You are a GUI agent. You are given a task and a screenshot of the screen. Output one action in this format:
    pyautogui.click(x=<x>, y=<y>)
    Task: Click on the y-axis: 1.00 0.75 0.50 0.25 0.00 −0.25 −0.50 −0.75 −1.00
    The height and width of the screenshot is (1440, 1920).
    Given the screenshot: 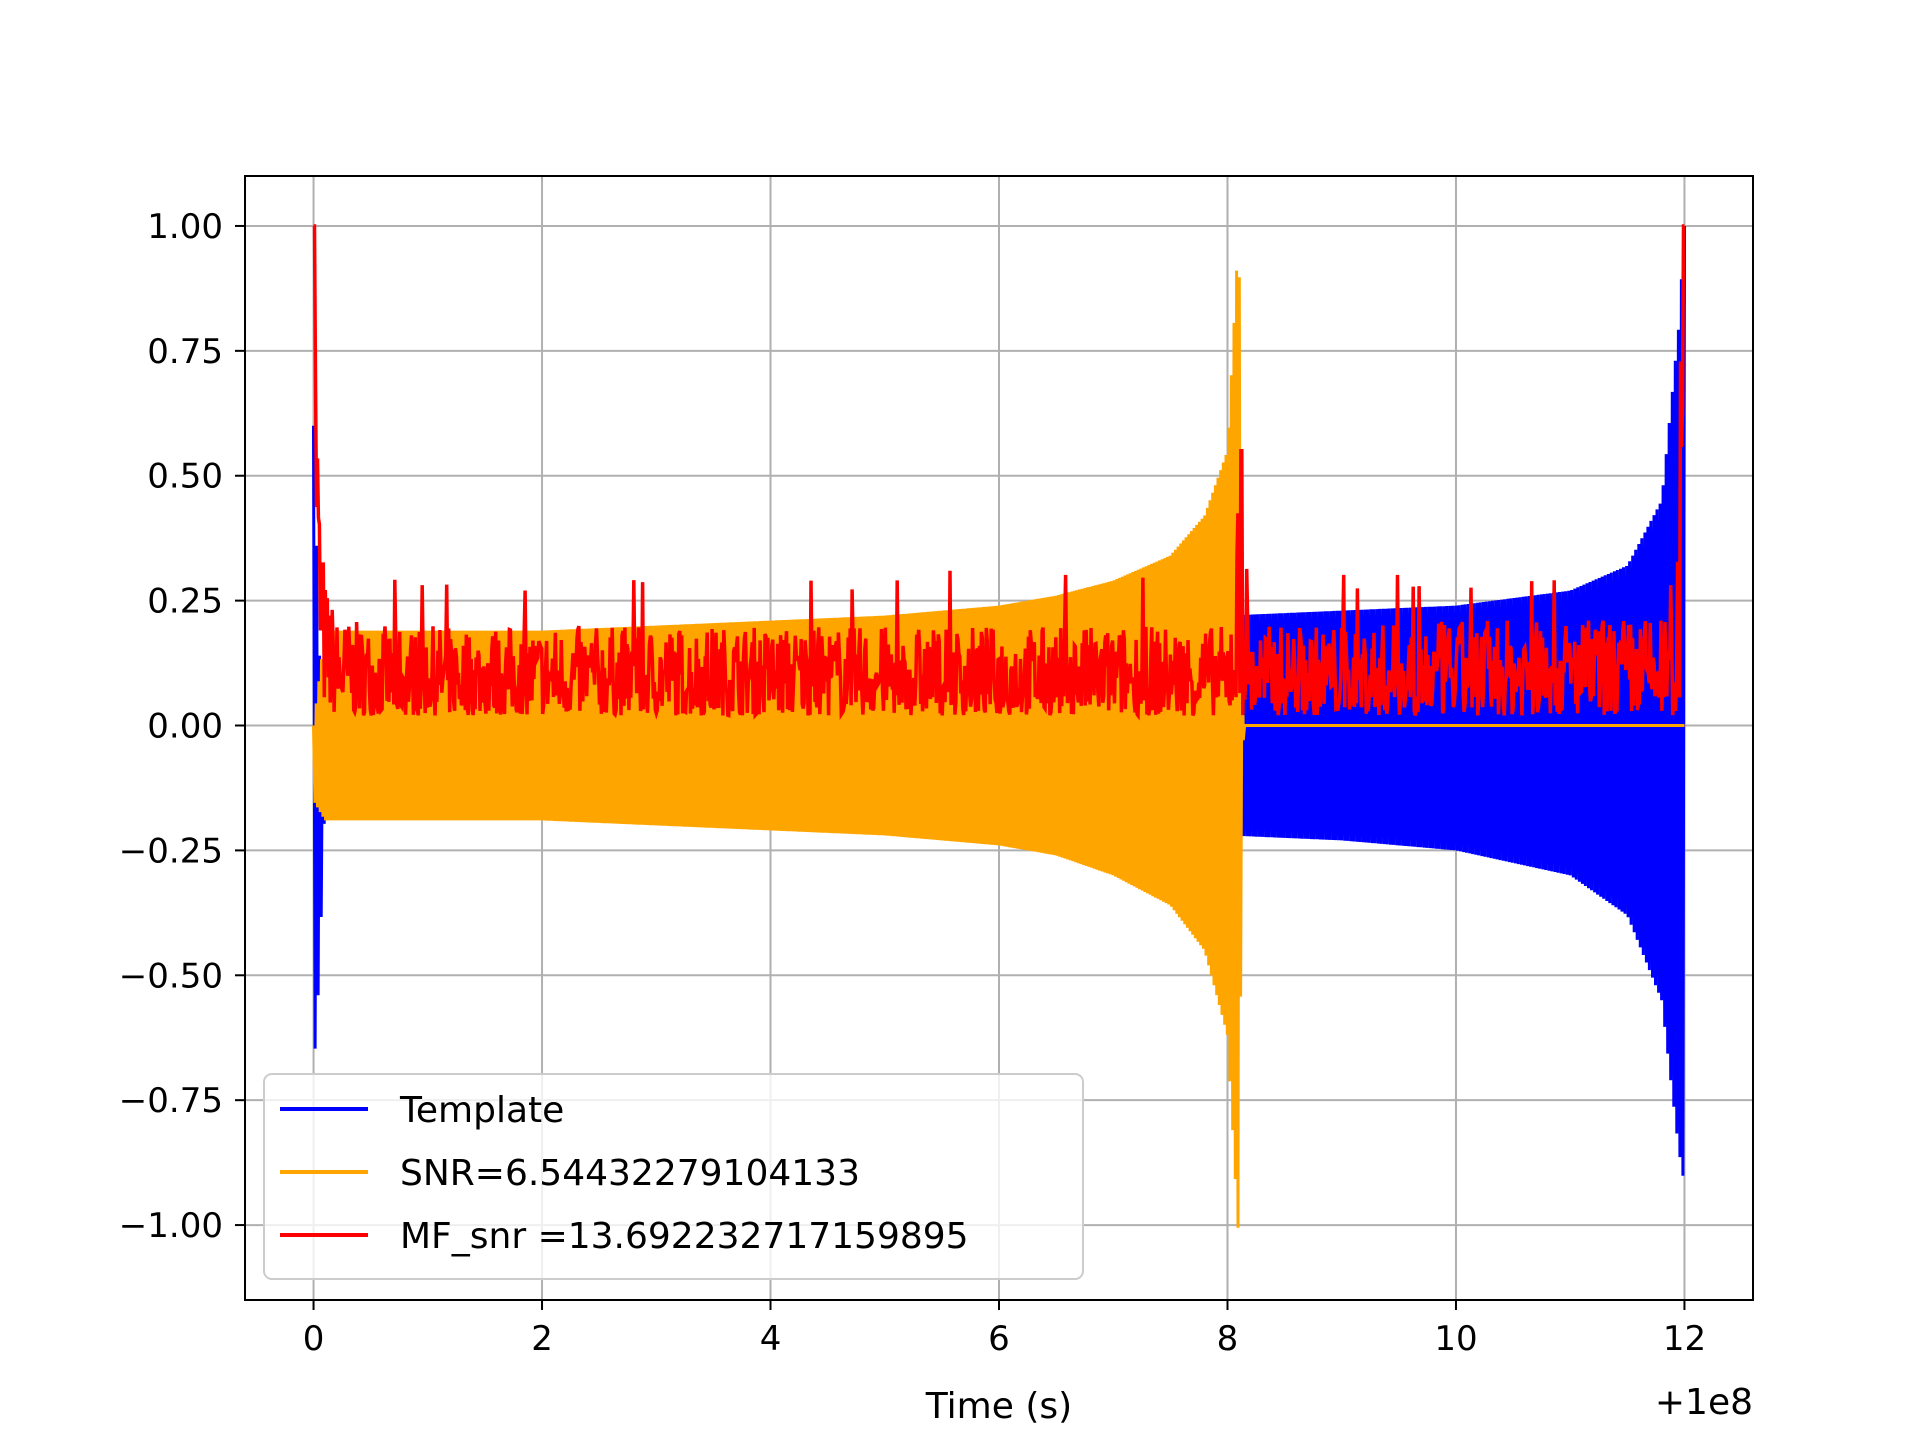 What is the action you would take?
    pyautogui.click(x=182, y=726)
    